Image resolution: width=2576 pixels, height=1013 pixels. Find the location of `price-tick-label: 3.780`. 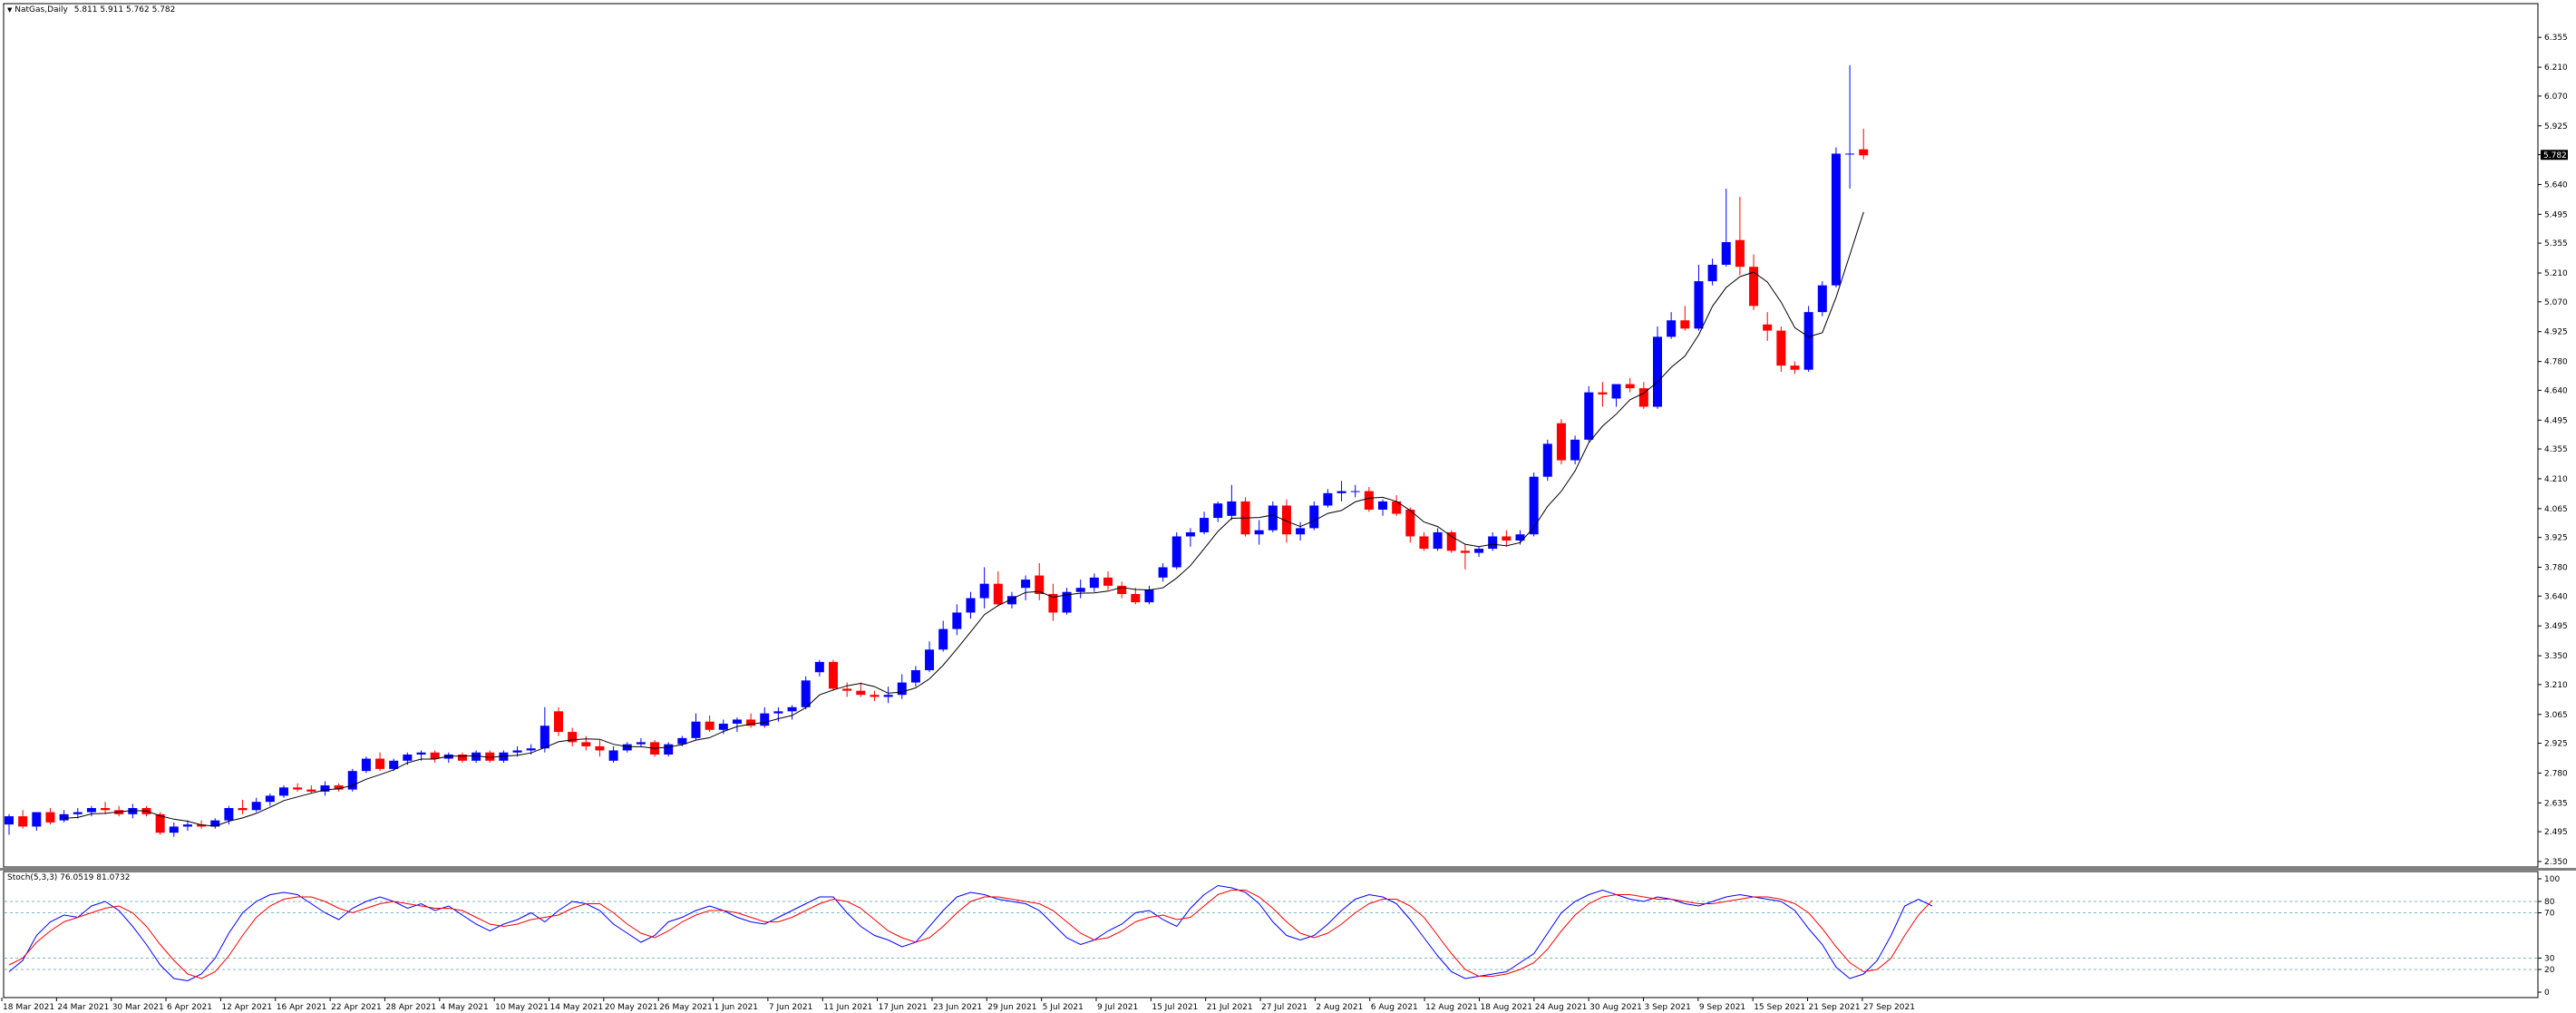

price-tick-label: 3.780 is located at coordinates (2556, 568).